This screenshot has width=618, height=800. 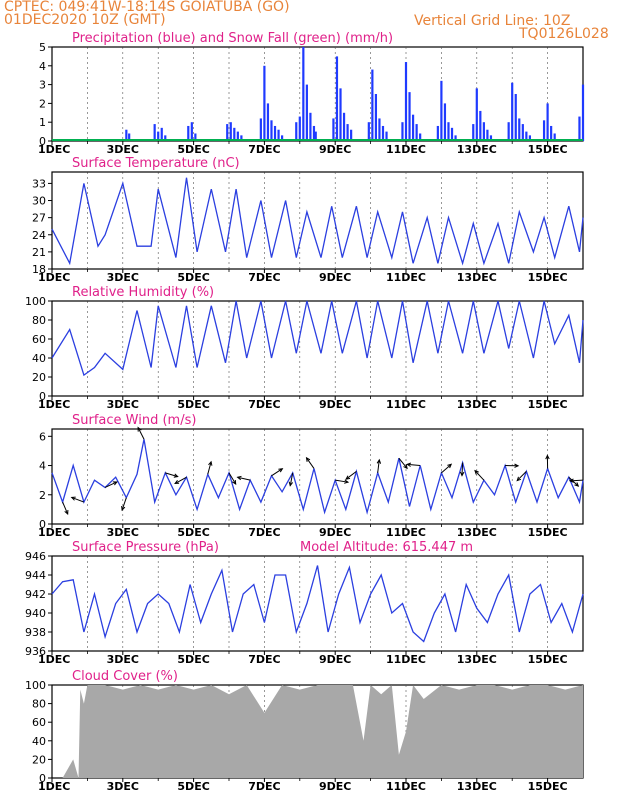 What do you see at coordinates (548, 277) in the screenshot?
I see `x-tick-label-temp: 15DEC` at bounding box center [548, 277].